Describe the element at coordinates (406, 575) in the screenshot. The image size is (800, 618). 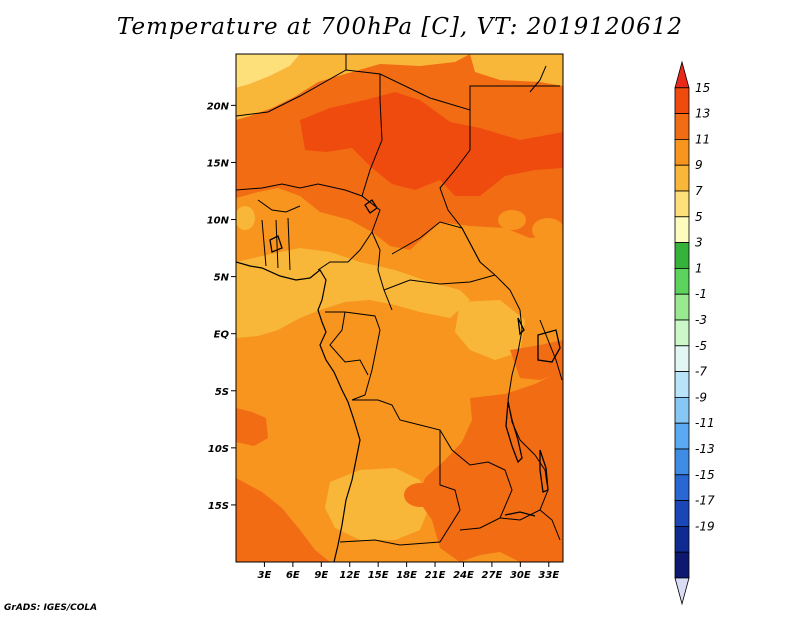
I see `lon-tick-label: 18E` at that location.